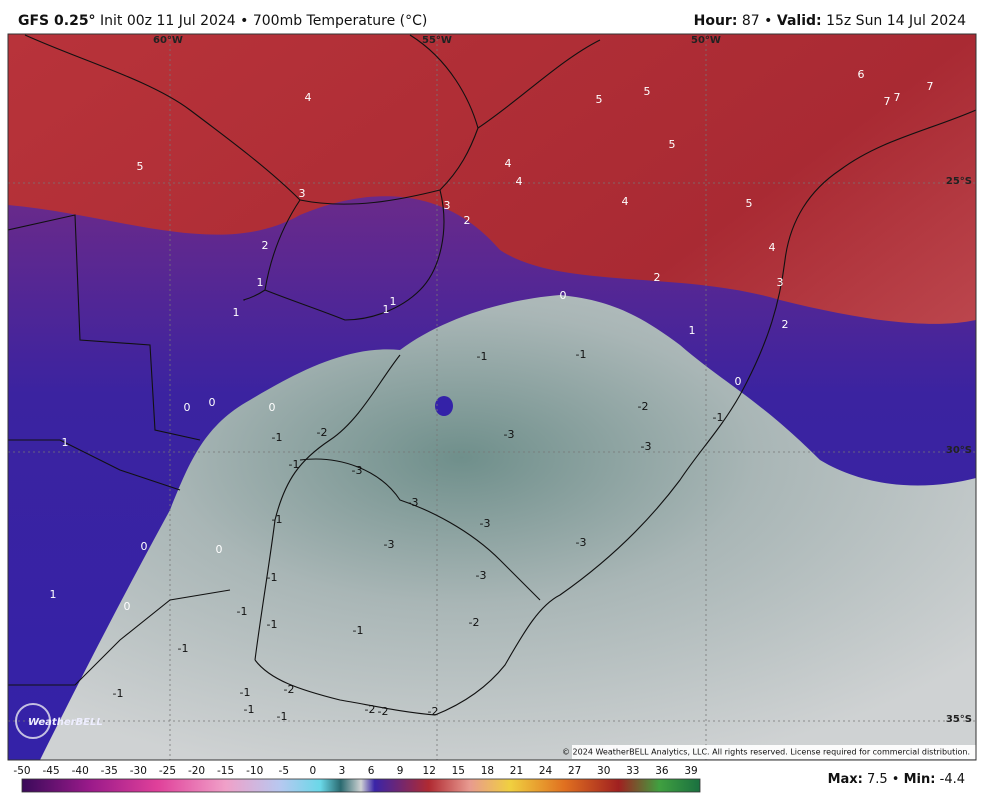  I want to click on longitude-label: 55°W, so click(437, 40).